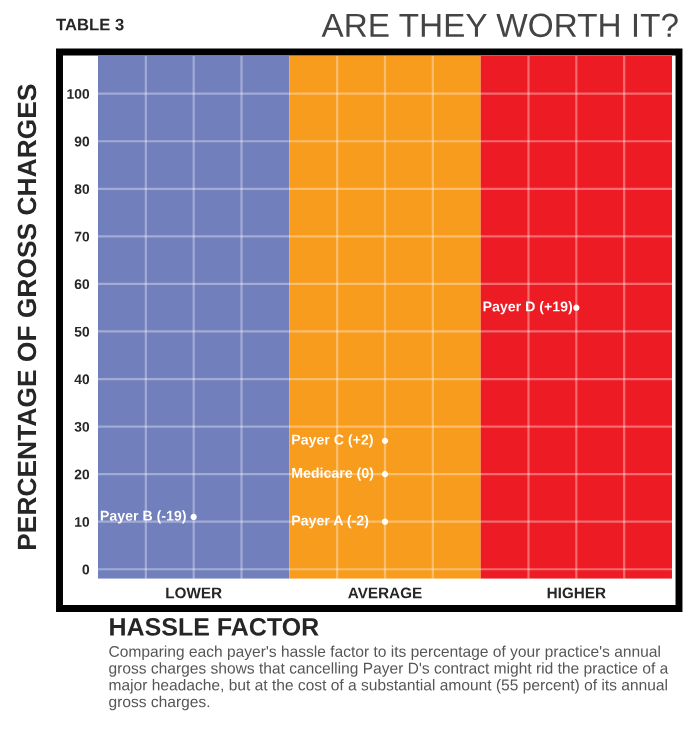  Describe the element at coordinates (499, 25) in the screenshot. I see `chart-title: ARE THEY WORTH IT?` at that location.